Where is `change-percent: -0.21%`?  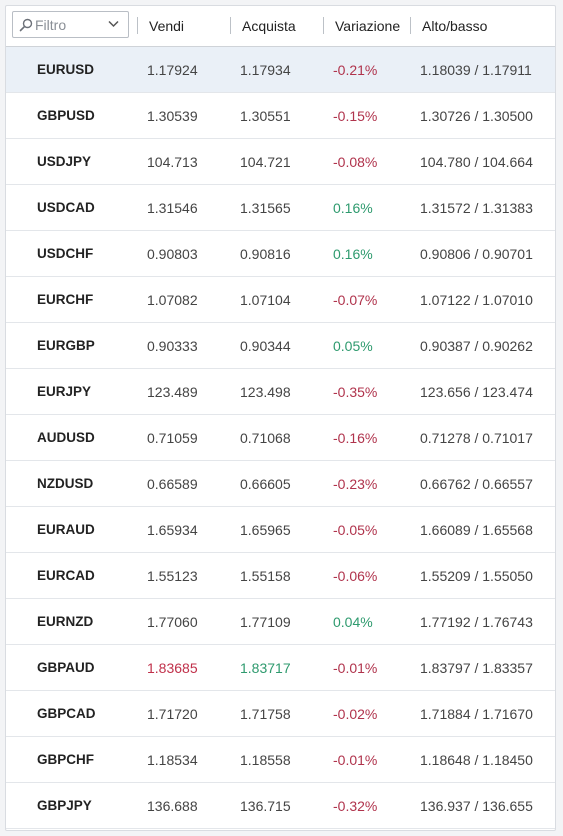
change-percent: -0.21% is located at coordinates (355, 69).